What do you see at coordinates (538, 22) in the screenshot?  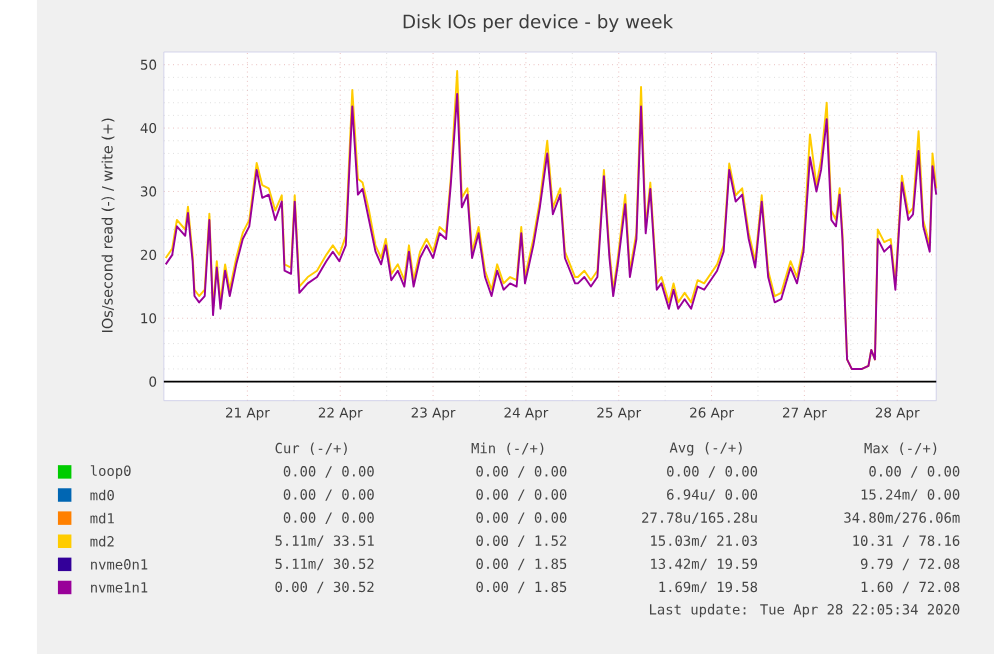 I see `chart-title: Disk IOs per device - by week` at bounding box center [538, 22].